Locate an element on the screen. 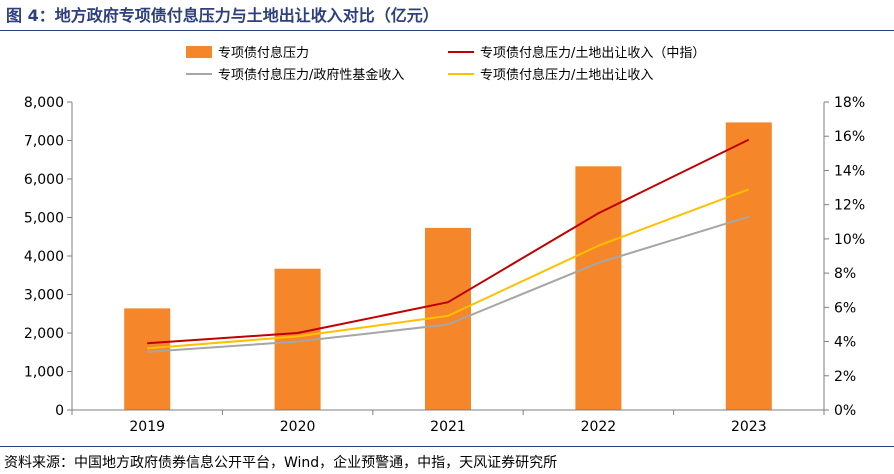 The height and width of the screenshot is (474, 894). y-tick-label-right: 2% is located at coordinates (845, 377).